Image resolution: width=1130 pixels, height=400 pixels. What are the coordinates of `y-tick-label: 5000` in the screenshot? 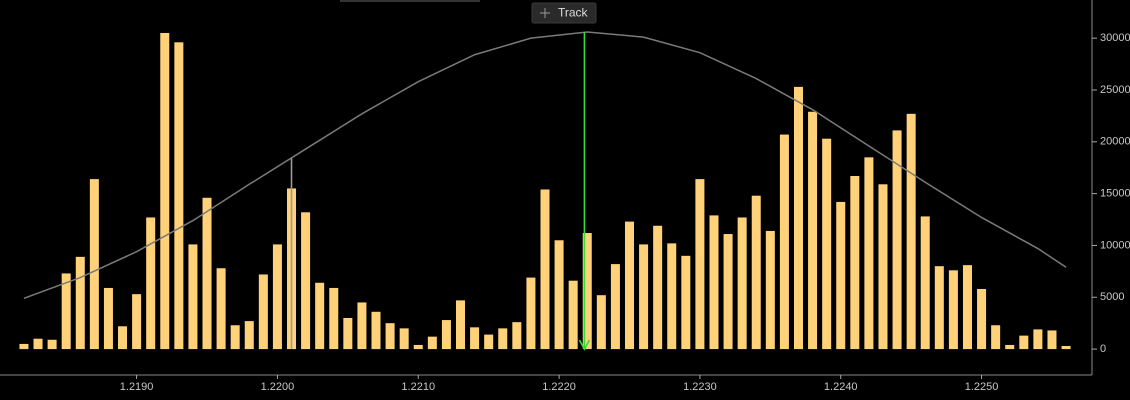 It's located at (1112, 297).